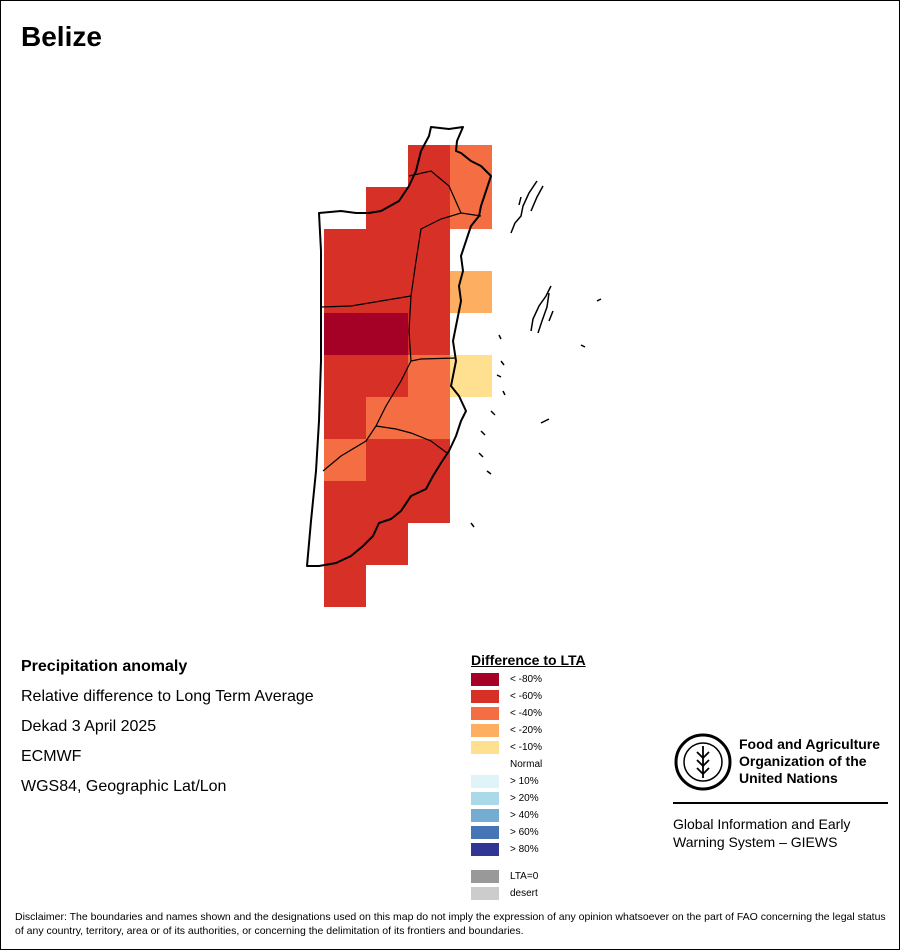  I want to click on info-heading: Precipitation anomaly, so click(104, 666).